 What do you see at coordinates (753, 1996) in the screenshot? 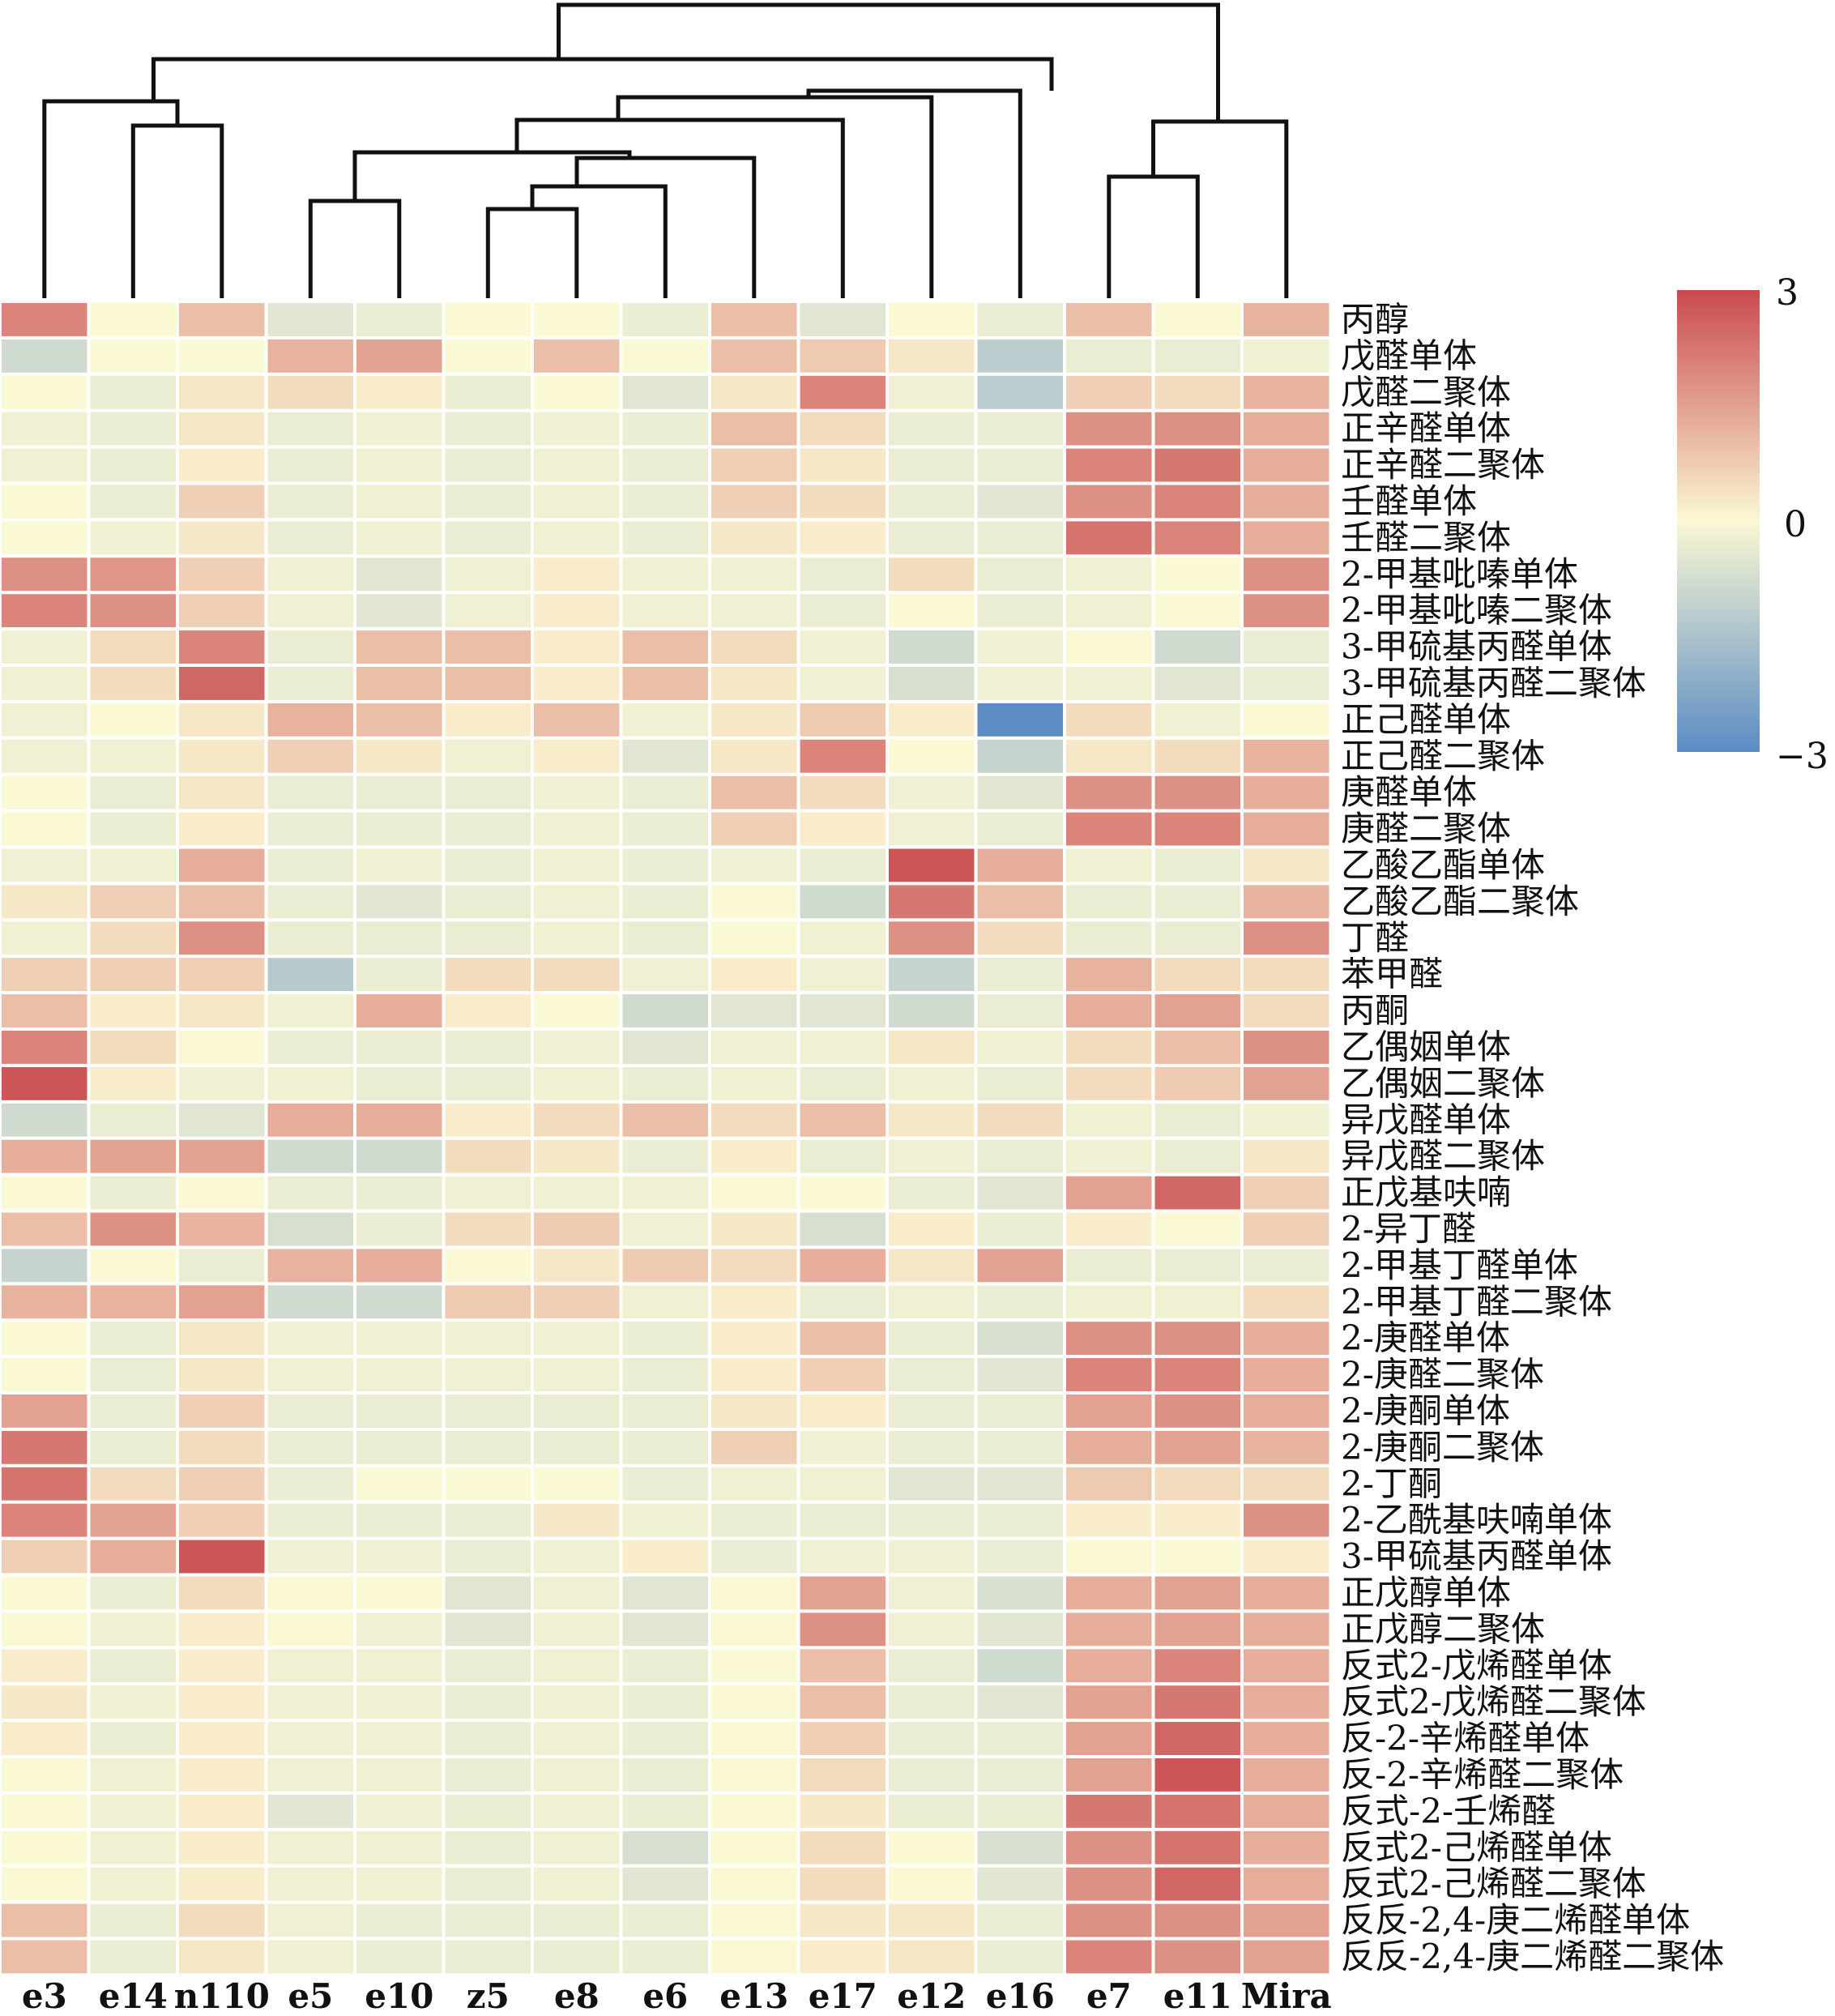
I see `column-label: e13` at bounding box center [753, 1996].